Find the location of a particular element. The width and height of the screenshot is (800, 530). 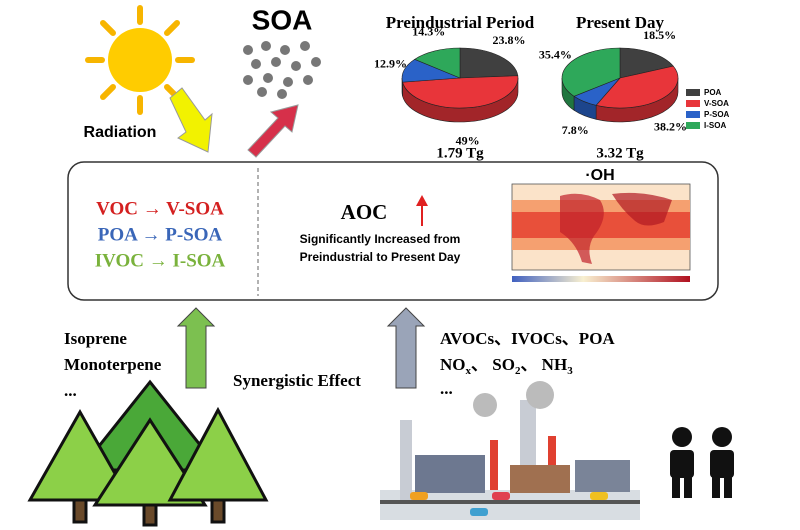

soa-label: SOA is located at coordinates (282, 19).